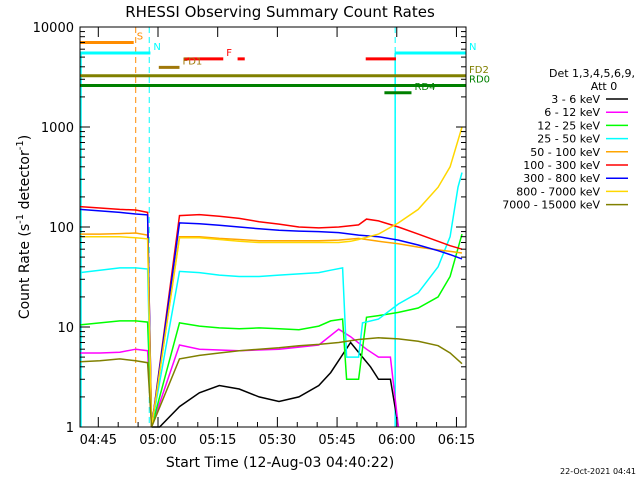 This screenshot has width=640, height=480. I want to click on y-tick-label-1: 10, so click(65, 328).